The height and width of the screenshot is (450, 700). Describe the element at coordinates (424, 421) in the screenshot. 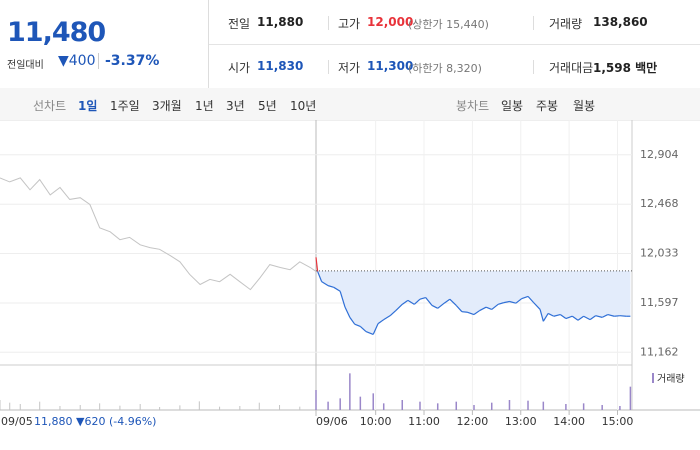

I see `x-tick-label: 11:00` at that location.